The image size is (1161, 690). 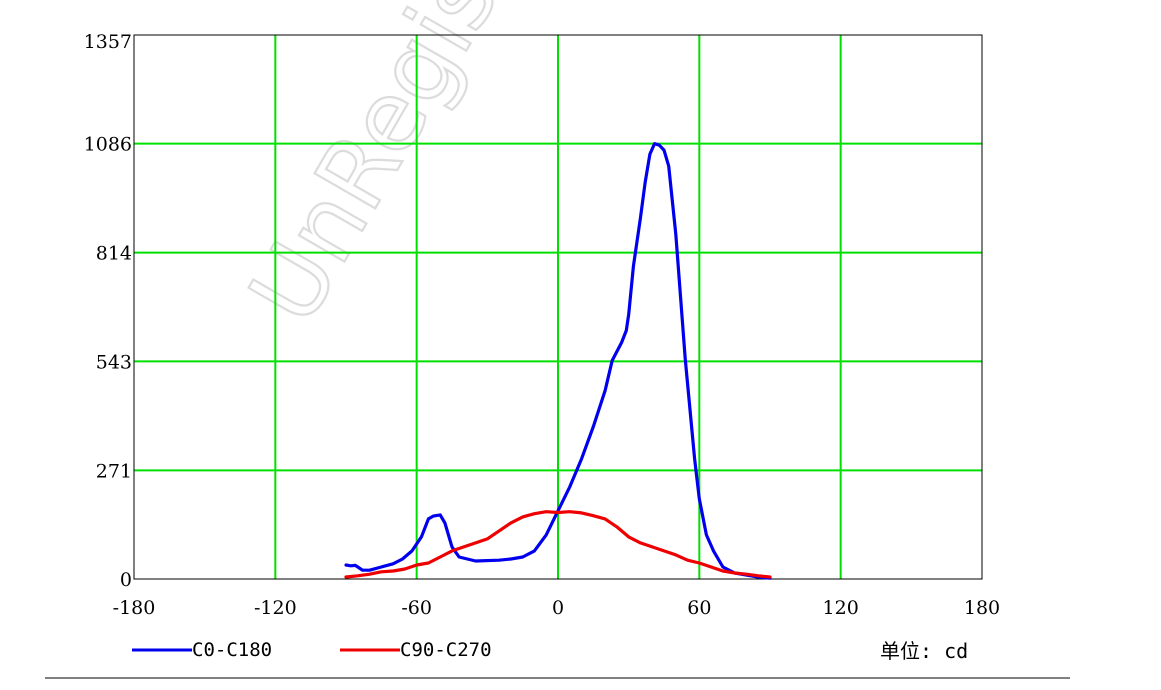 I want to click on x-tick-label: 60, so click(x=699, y=608).